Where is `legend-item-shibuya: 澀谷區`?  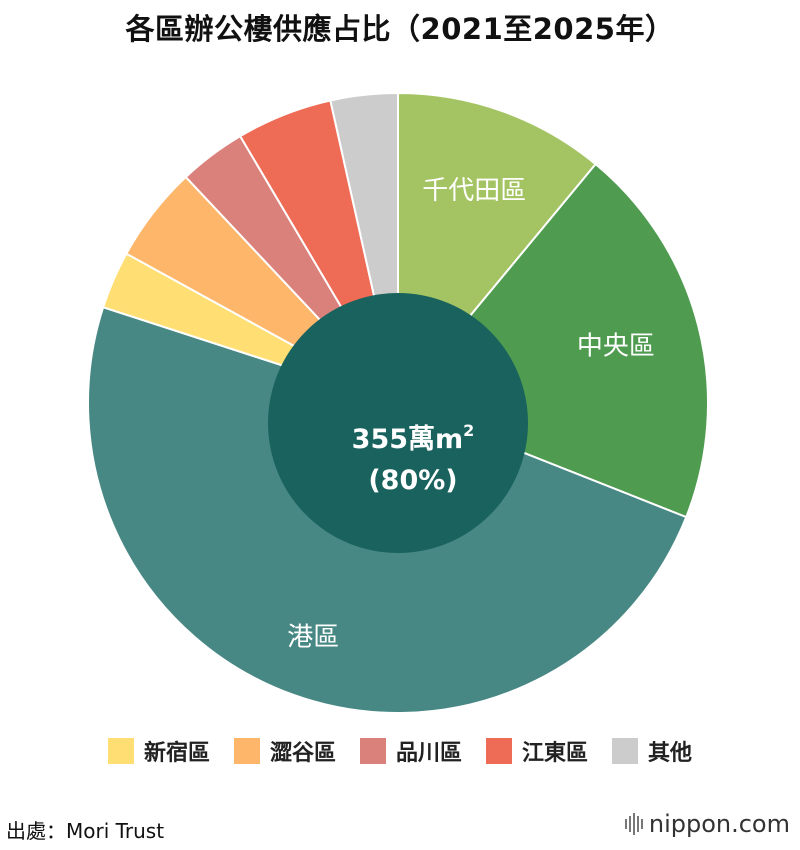 legend-item-shibuya: 澀谷區 is located at coordinates (284, 751).